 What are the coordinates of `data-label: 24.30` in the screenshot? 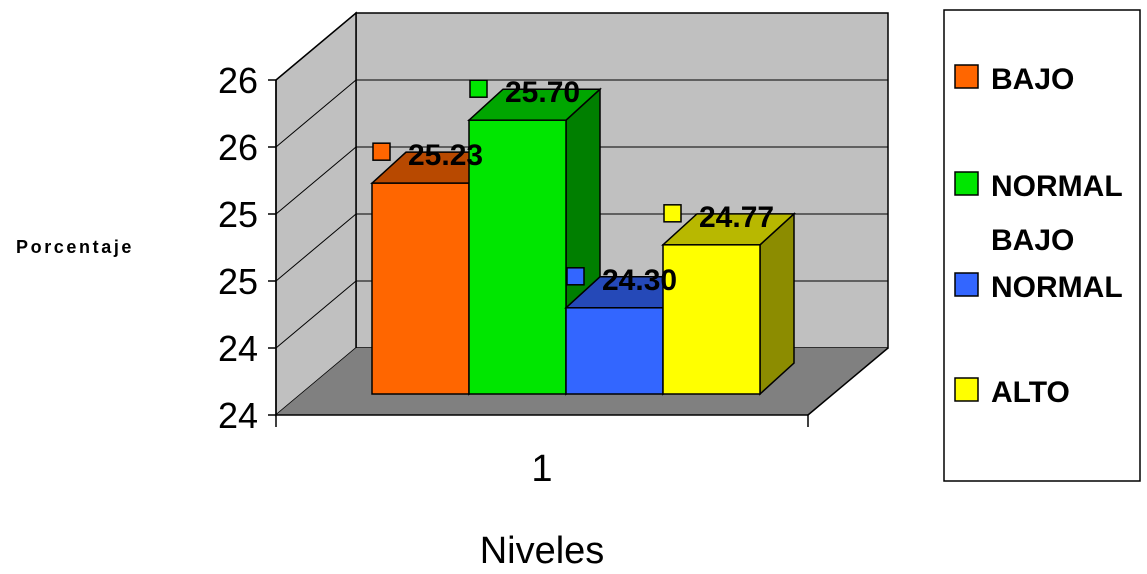 It's located at (639, 280).